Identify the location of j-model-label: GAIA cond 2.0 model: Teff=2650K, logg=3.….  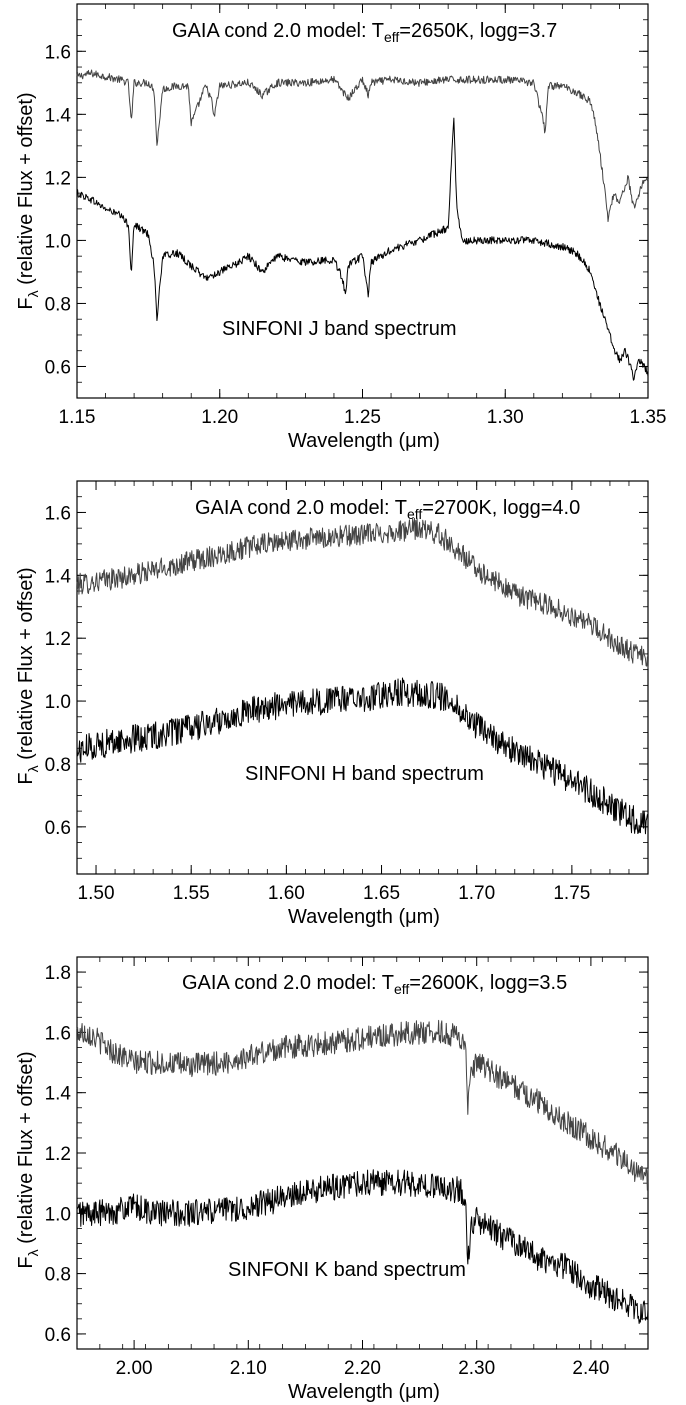
(364, 32).